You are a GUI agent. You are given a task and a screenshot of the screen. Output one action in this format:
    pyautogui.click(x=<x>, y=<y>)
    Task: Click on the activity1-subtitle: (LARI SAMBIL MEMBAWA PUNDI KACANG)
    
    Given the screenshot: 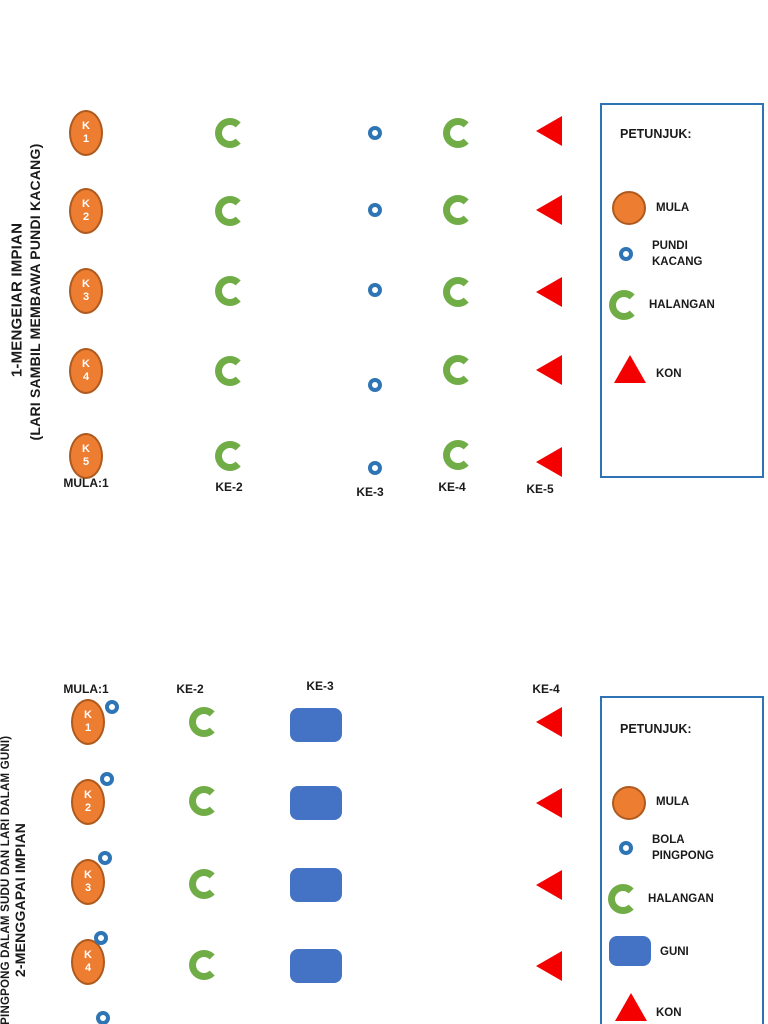 What is the action you would take?
    pyautogui.click(x=35, y=292)
    